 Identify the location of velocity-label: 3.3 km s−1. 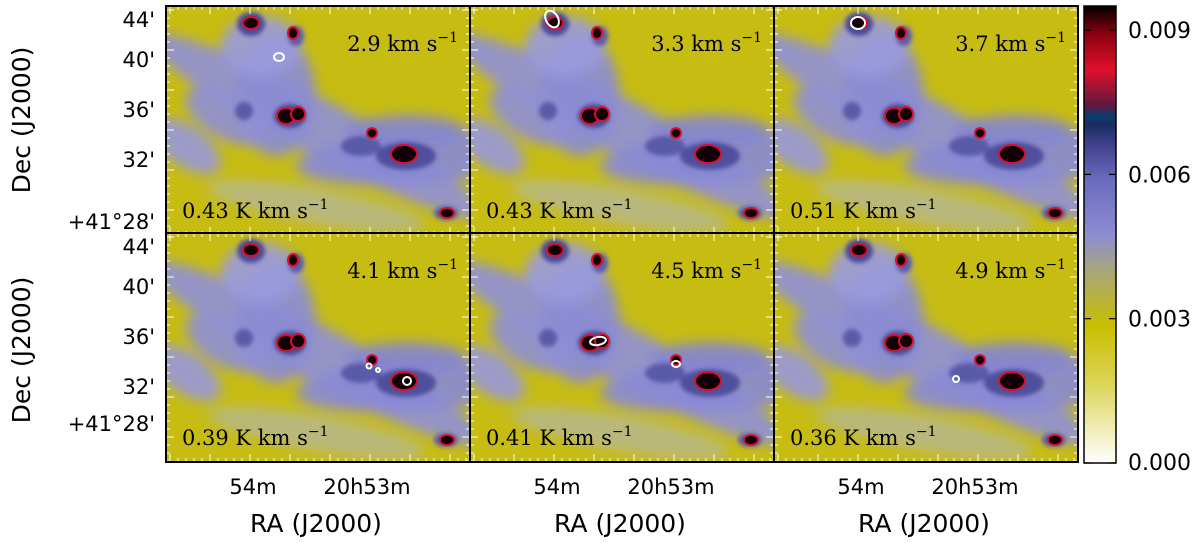
(706, 43).